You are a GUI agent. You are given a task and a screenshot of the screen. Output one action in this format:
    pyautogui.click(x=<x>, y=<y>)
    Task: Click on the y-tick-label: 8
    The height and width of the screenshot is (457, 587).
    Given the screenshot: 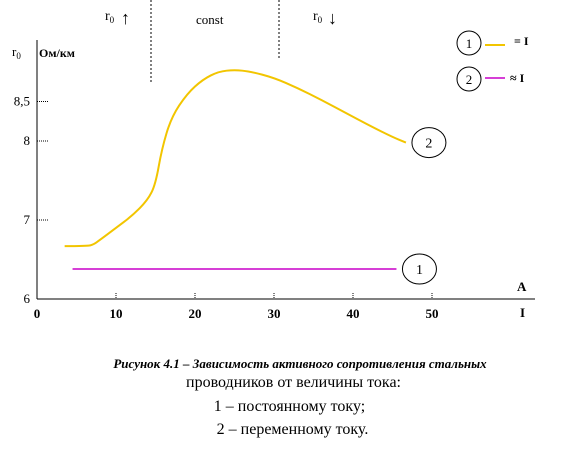 What is the action you would take?
    pyautogui.click(x=27, y=140)
    